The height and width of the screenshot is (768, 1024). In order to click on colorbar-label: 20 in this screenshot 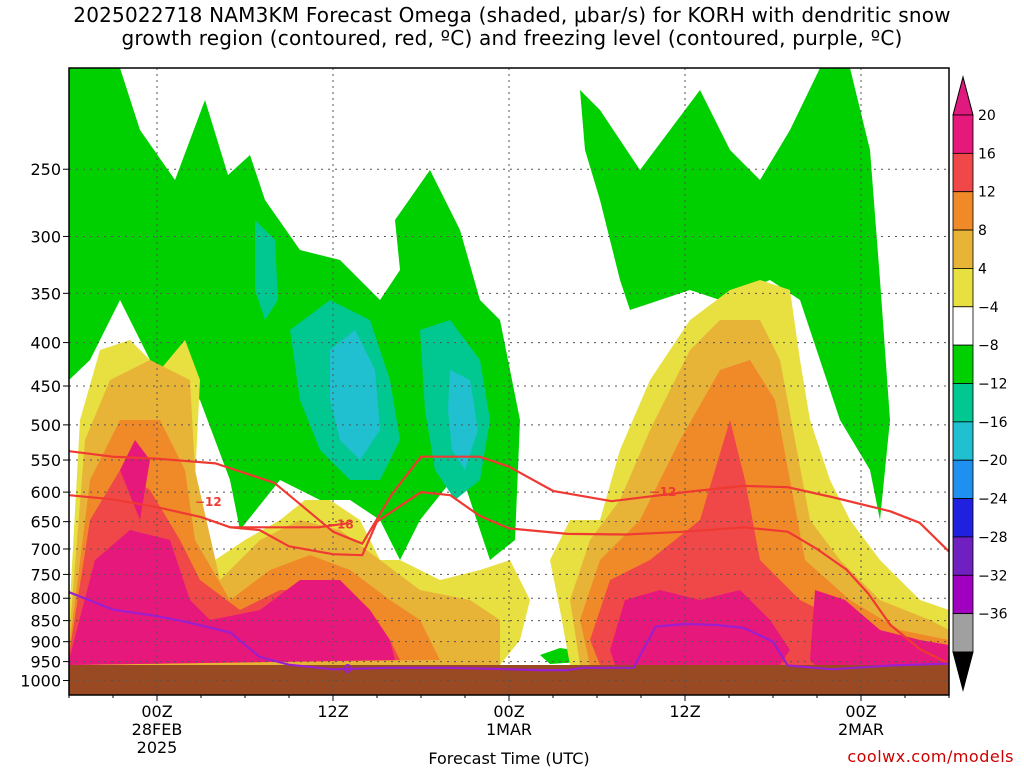, I will do `click(987, 116)`.